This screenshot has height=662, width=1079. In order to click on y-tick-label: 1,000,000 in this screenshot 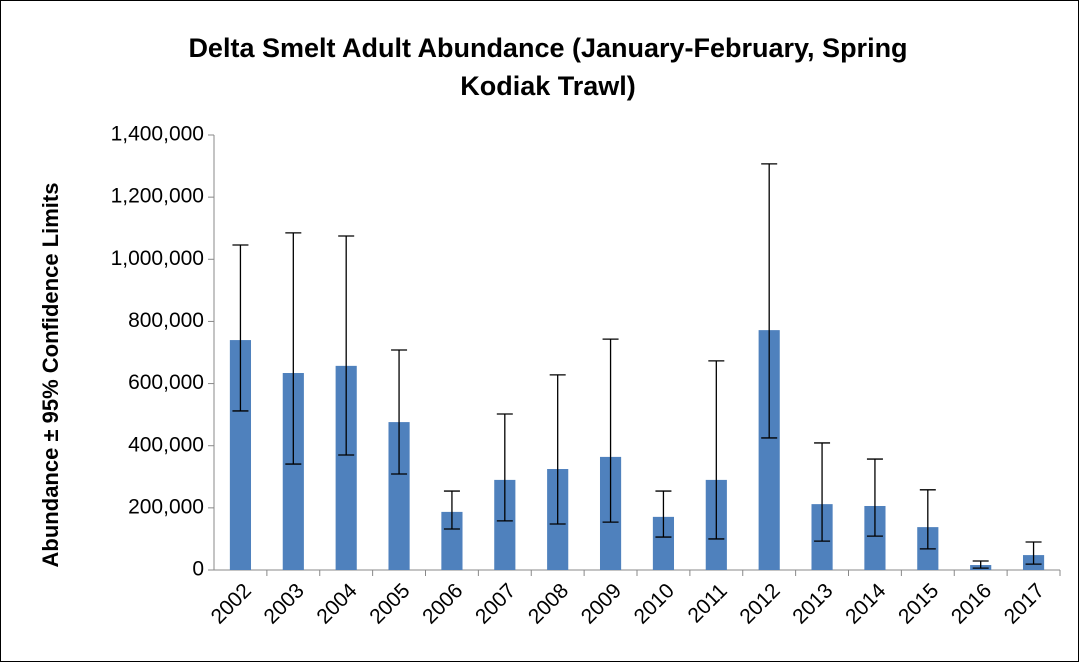, I will do `click(157, 258)`.